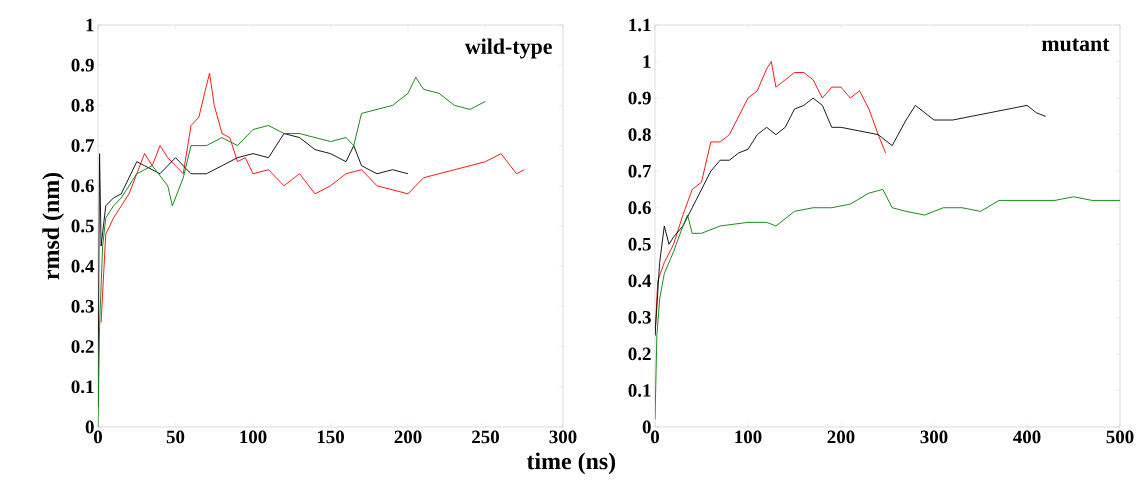 The image size is (1147, 491). I want to click on x-tick-label: 250, so click(485, 437).